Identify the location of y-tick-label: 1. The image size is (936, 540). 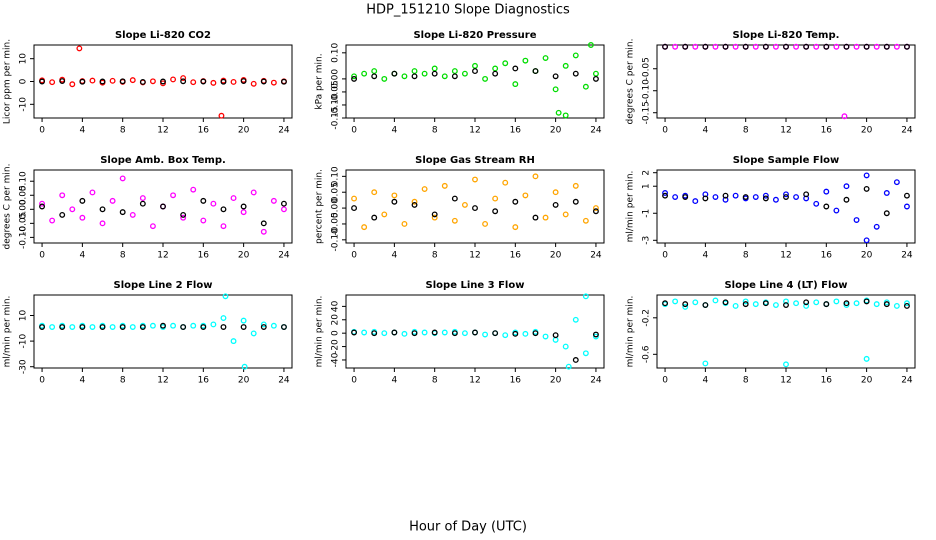
(647, 186).